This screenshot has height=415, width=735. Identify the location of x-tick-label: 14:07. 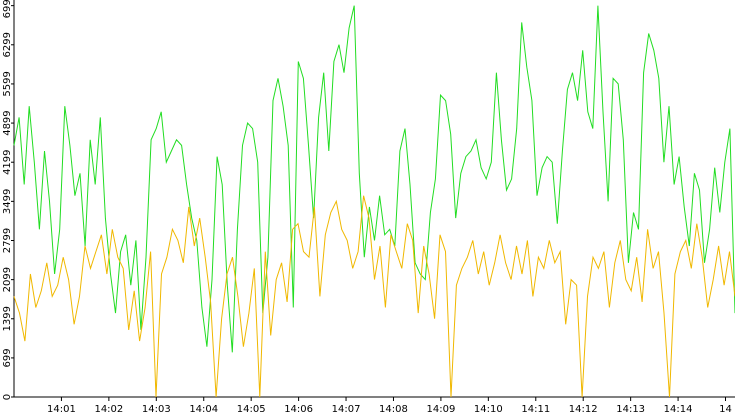
(346, 409).